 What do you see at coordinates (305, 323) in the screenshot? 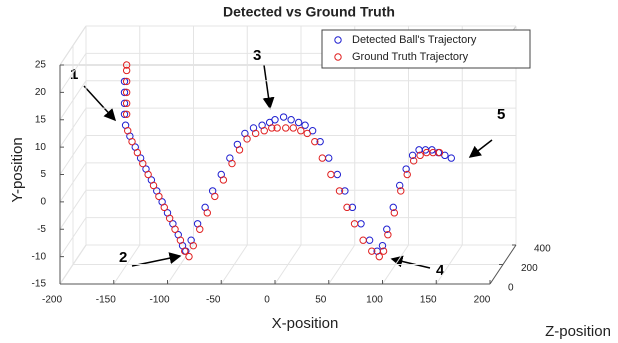
I see `x-axis-label: X-position` at bounding box center [305, 323].